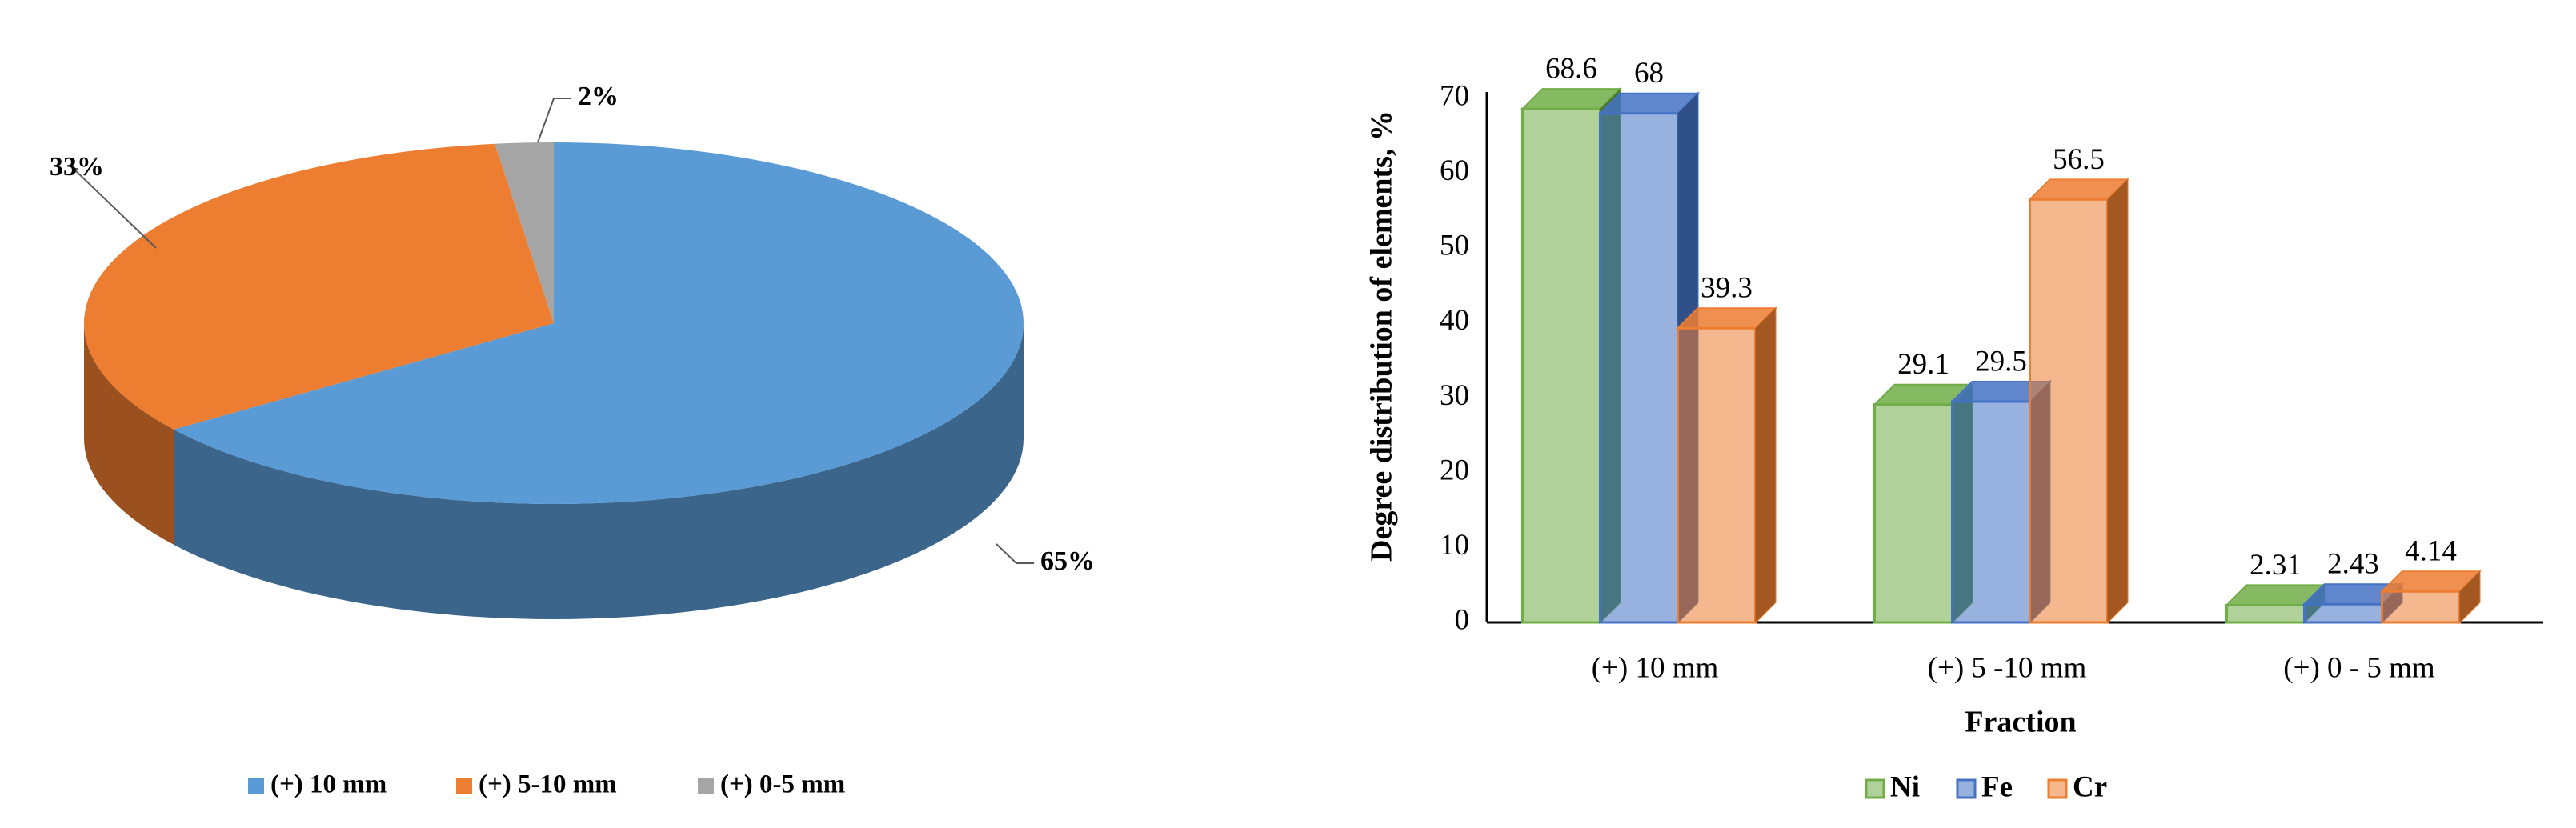  I want to click on legend-label: Ni, so click(1905, 786).